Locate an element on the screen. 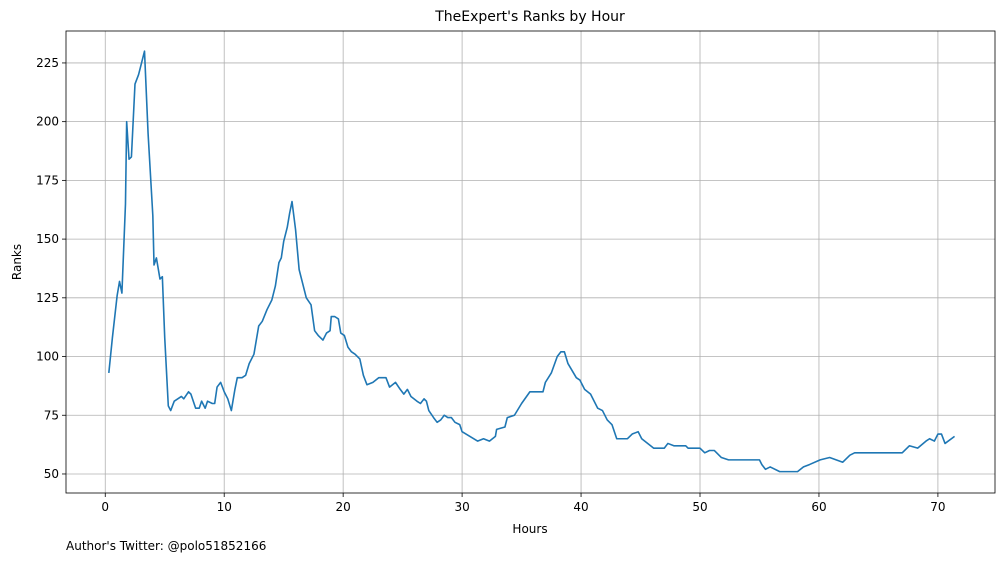 The image size is (1005, 562). x-tick-label: 20 is located at coordinates (343, 507).